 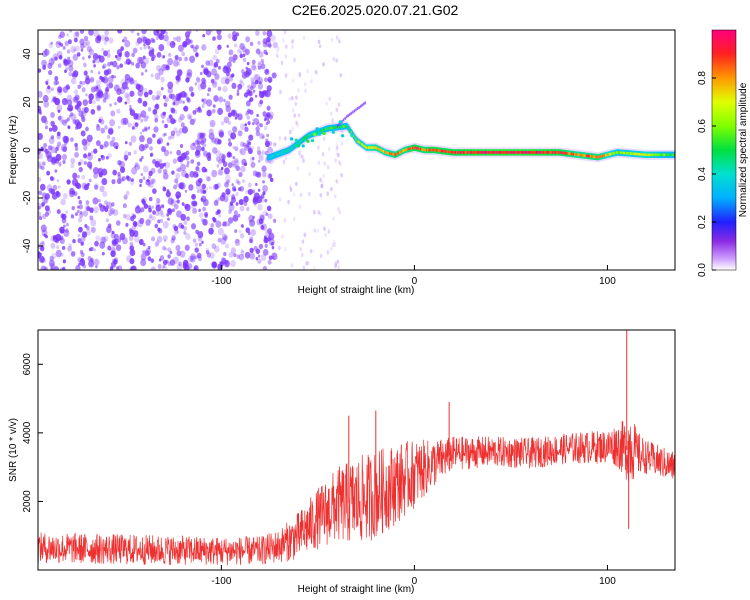 I want to click on y-tick-label: 6000, so click(x=27, y=364).